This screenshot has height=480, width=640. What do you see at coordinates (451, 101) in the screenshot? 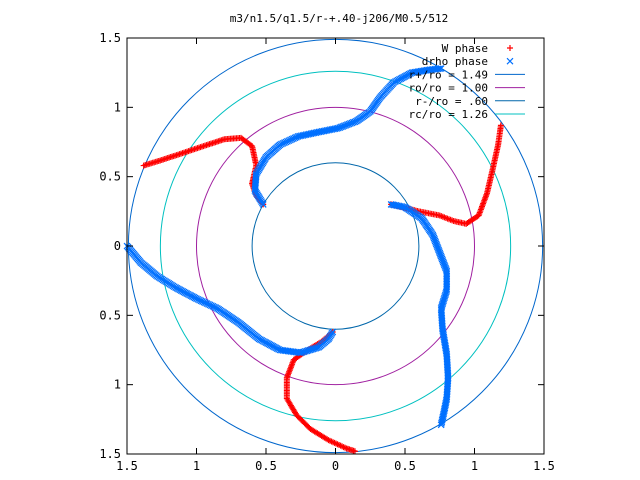
I see `legend-label: r-/ro = .60` at bounding box center [451, 101].